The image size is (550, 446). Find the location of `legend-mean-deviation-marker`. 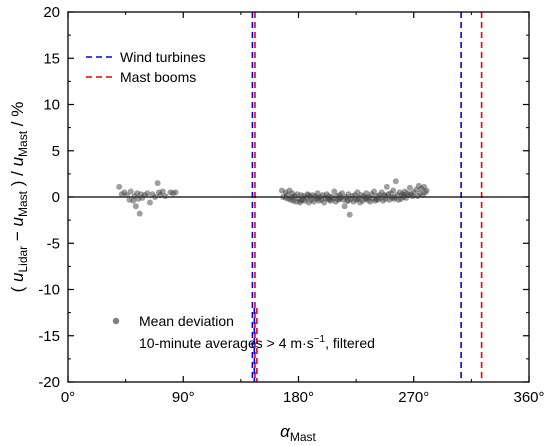

legend-mean-deviation-marker is located at coordinates (116, 321).